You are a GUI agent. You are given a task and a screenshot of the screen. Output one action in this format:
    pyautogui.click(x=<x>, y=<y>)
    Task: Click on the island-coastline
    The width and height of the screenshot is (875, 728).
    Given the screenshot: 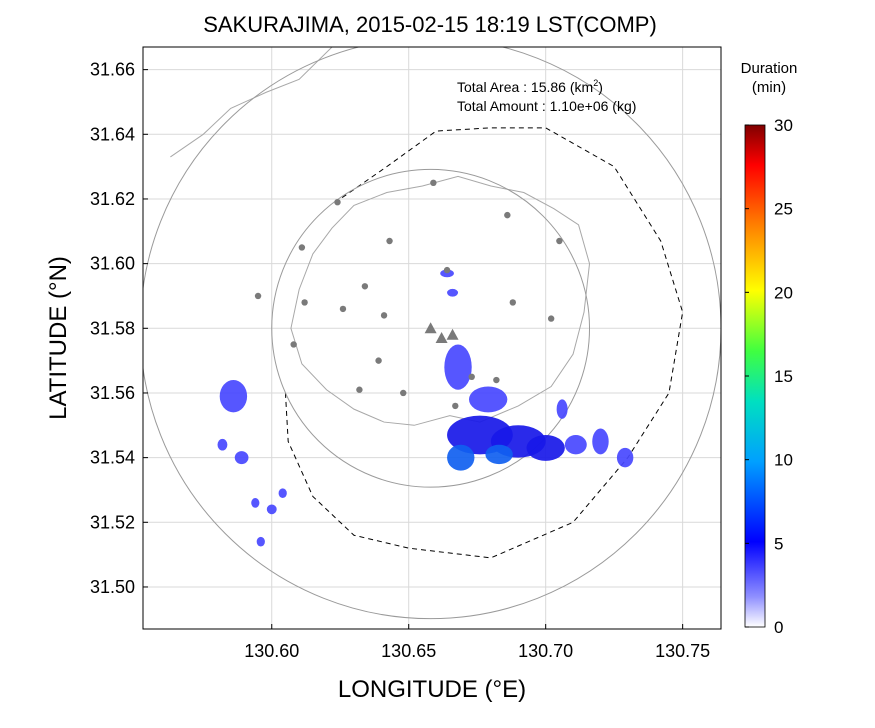 What is the action you would take?
    pyautogui.click(x=440, y=300)
    